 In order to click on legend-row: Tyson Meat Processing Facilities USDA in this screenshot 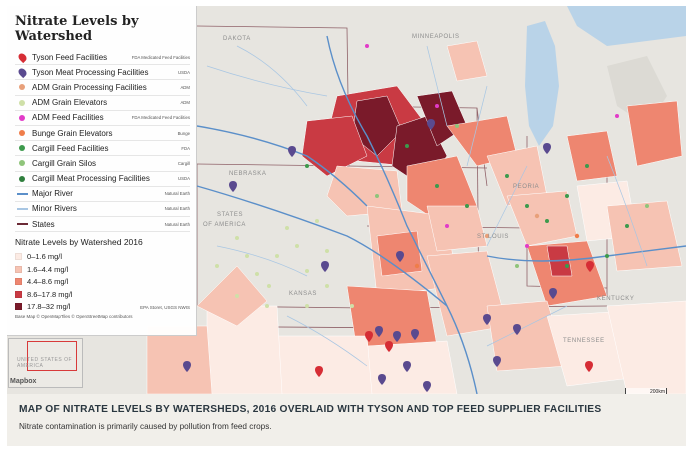, I will do `click(102, 73)`.